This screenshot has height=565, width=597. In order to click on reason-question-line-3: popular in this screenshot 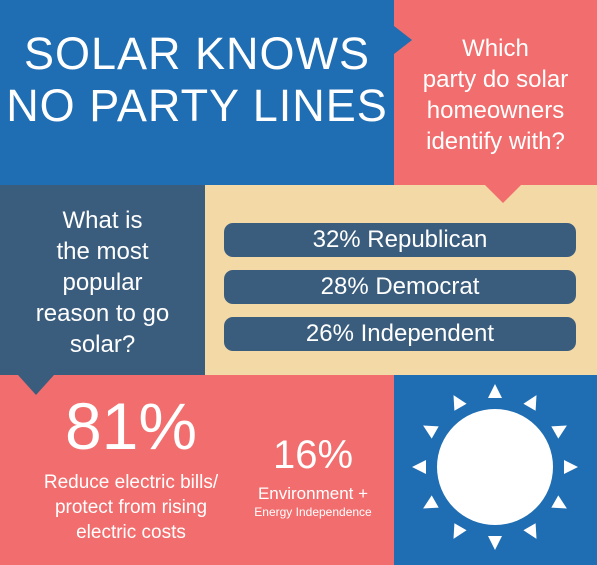, I will do `click(102, 282)`.